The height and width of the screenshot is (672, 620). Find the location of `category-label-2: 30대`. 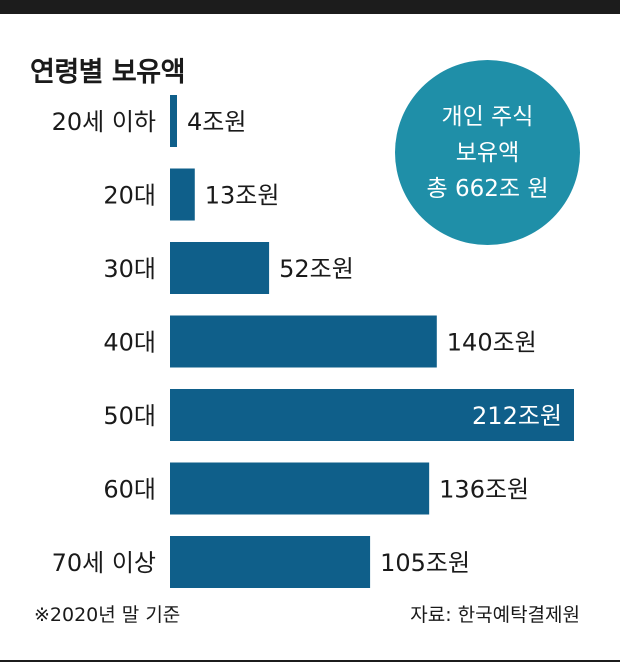

category-label-2: 30대 is located at coordinates (129, 269).